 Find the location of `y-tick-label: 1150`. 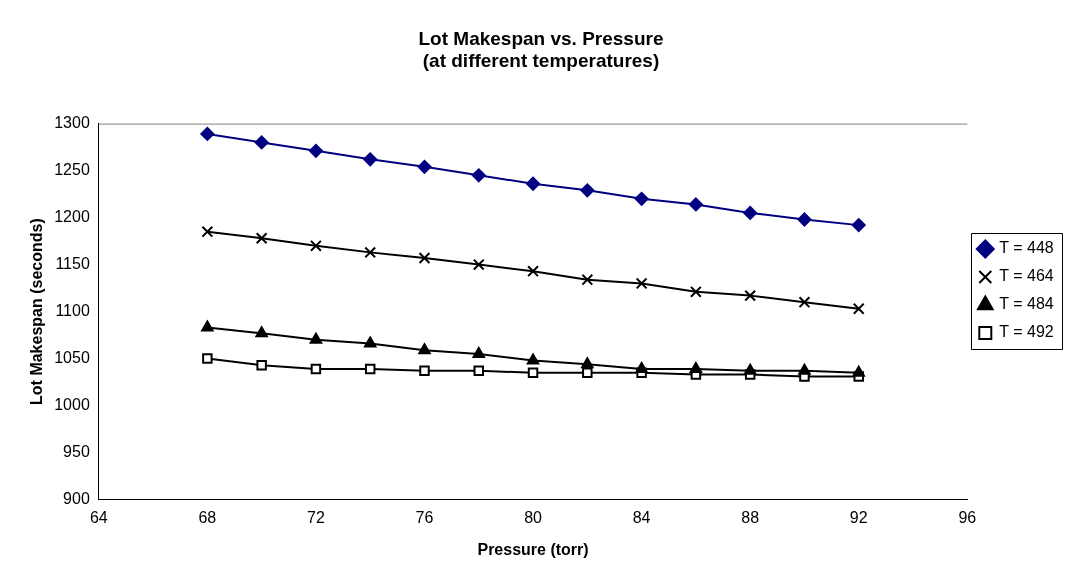

y-tick-label: 1150 is located at coordinates (72, 264).